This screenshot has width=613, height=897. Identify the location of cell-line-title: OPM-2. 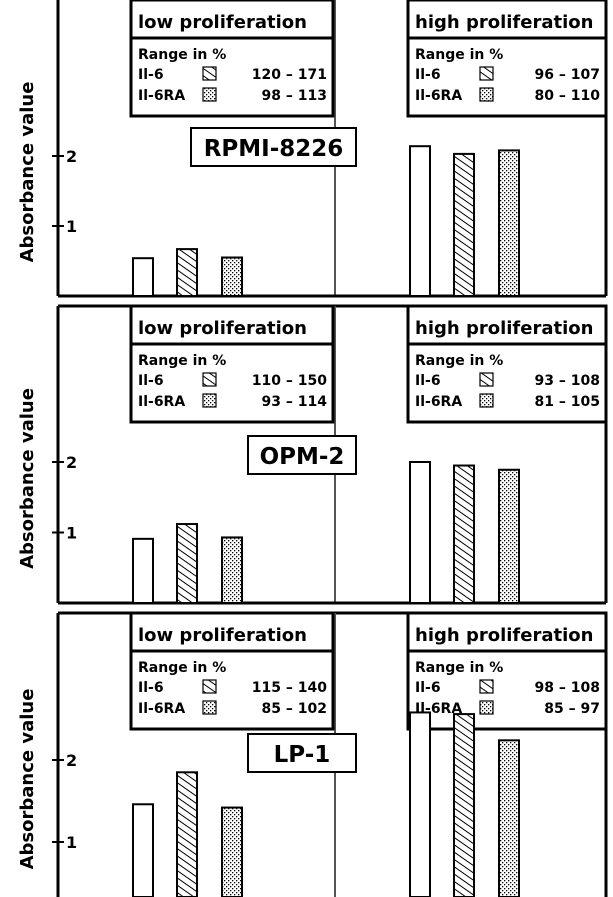
(302, 457).